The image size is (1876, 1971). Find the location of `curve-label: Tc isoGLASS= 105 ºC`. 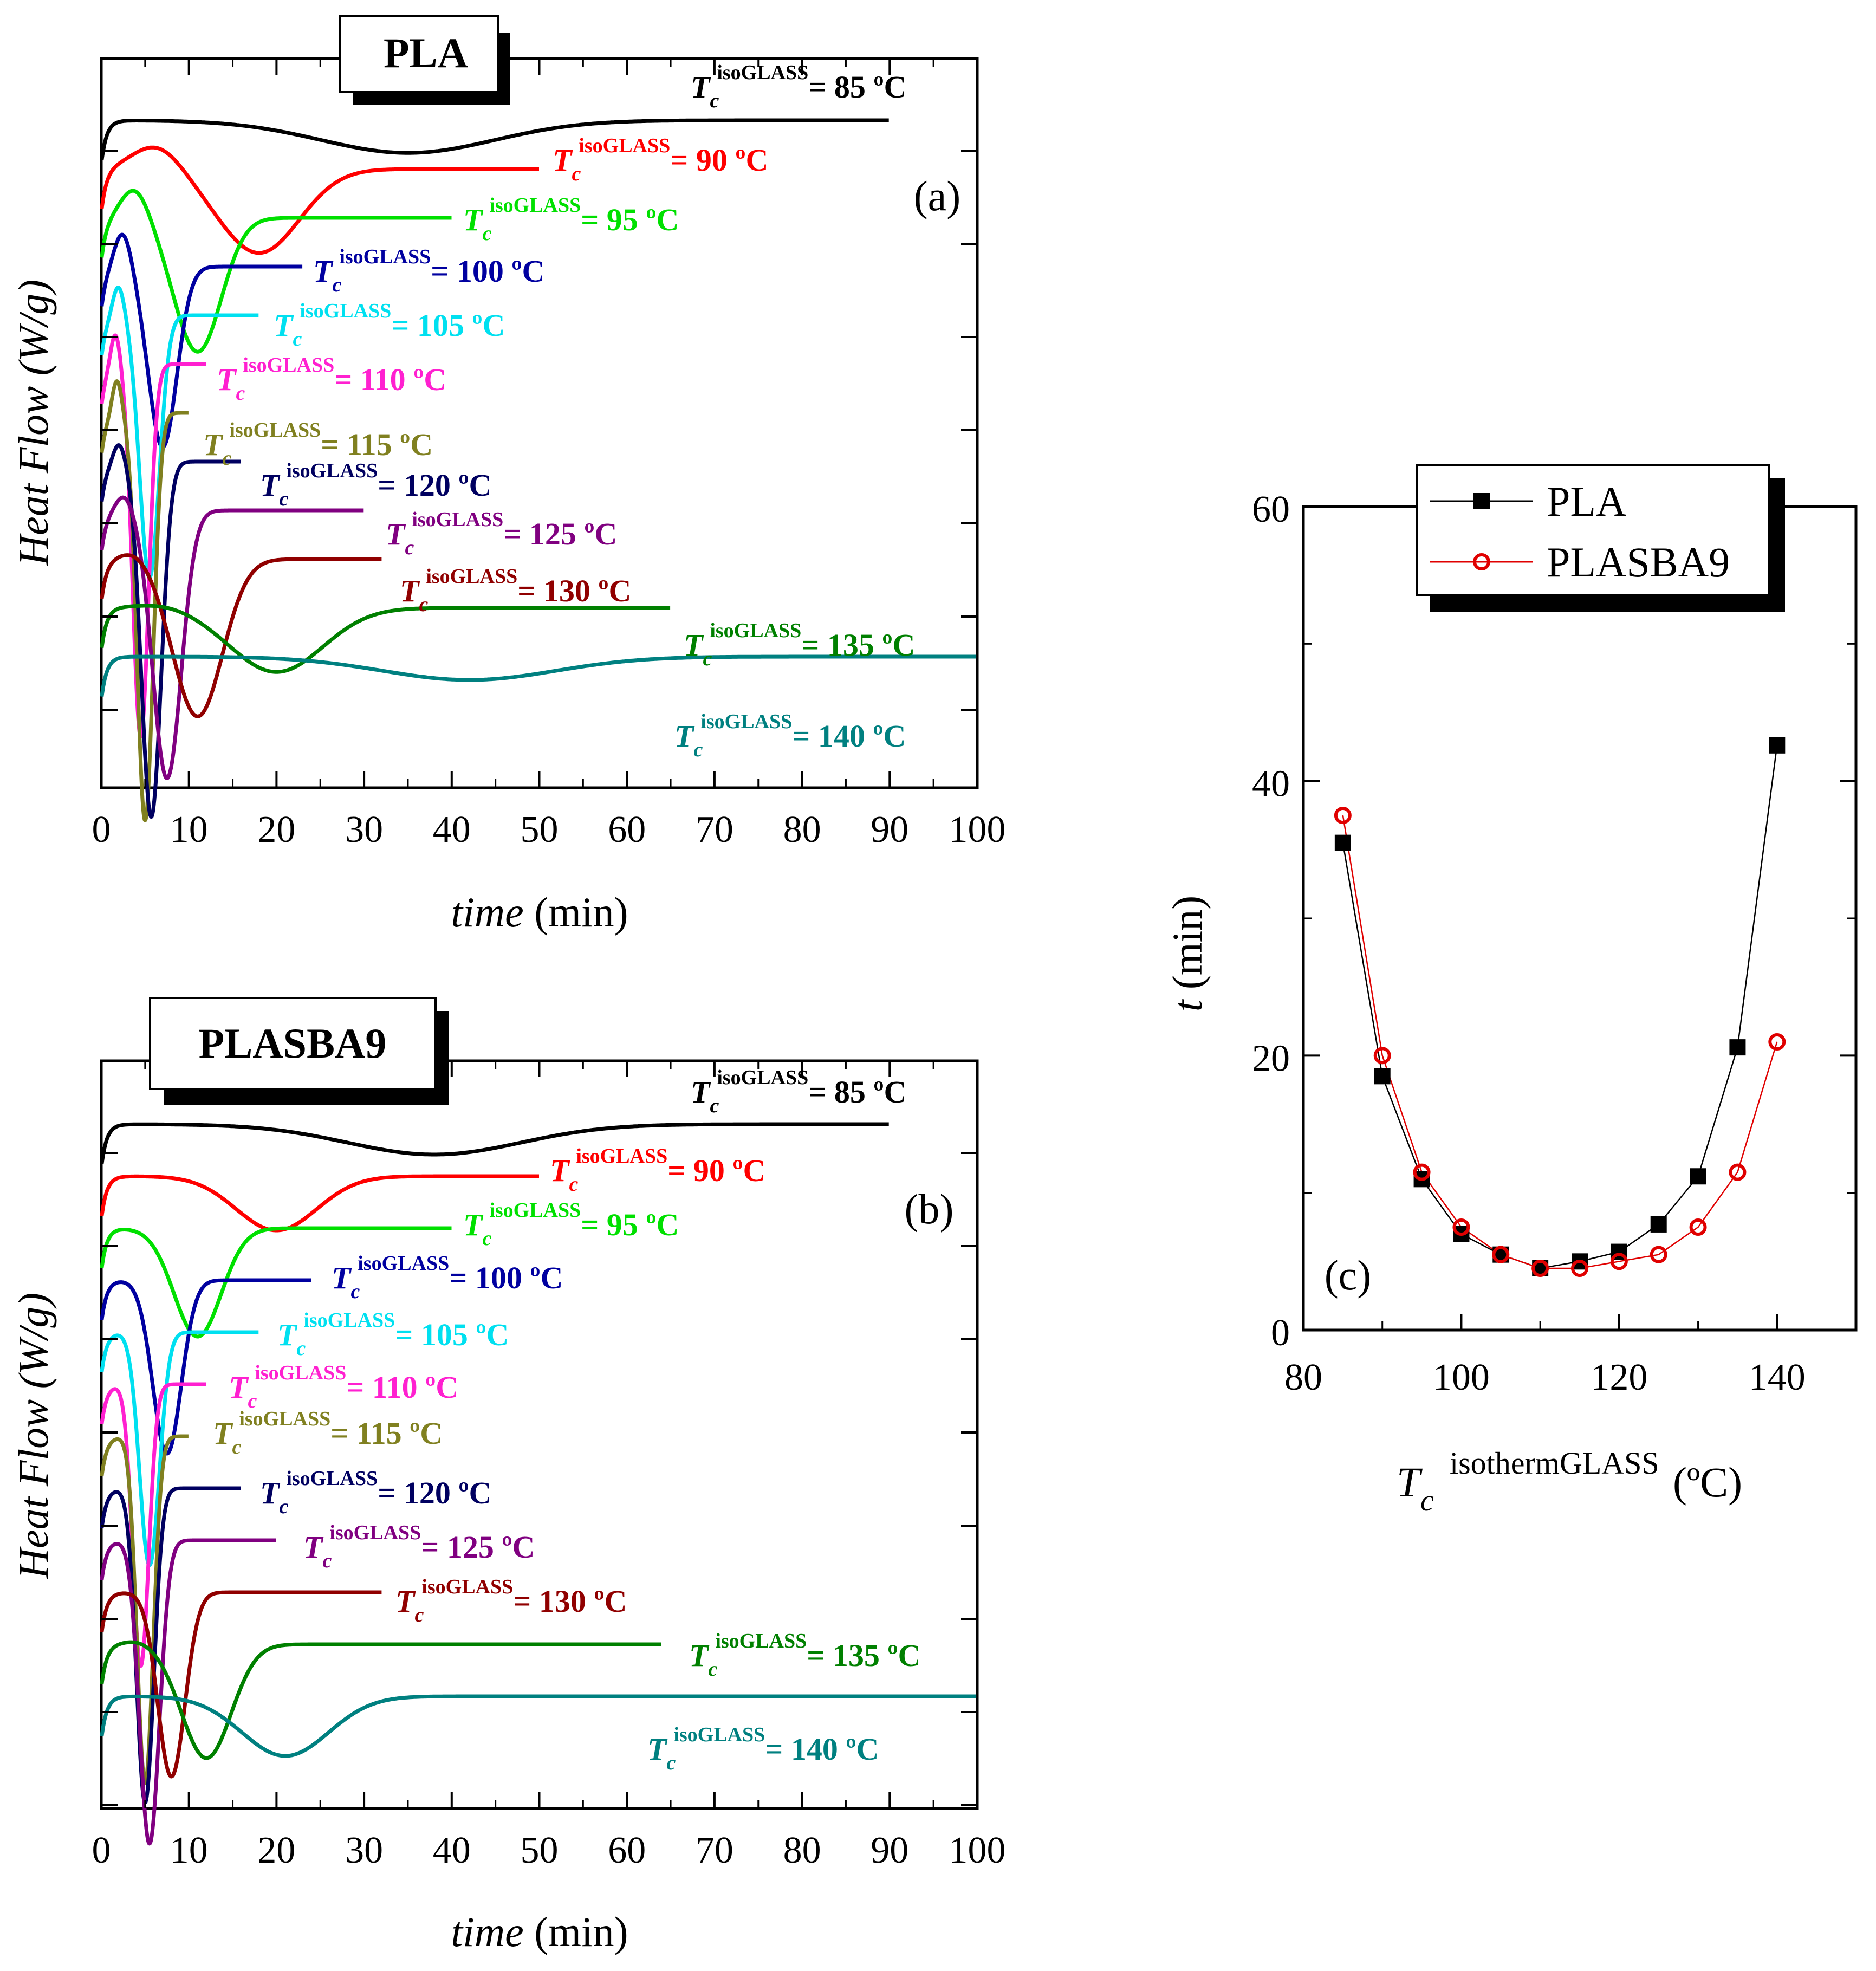

curve-label: Tc isoGLASS= 105 ºC is located at coordinates (389, 326).